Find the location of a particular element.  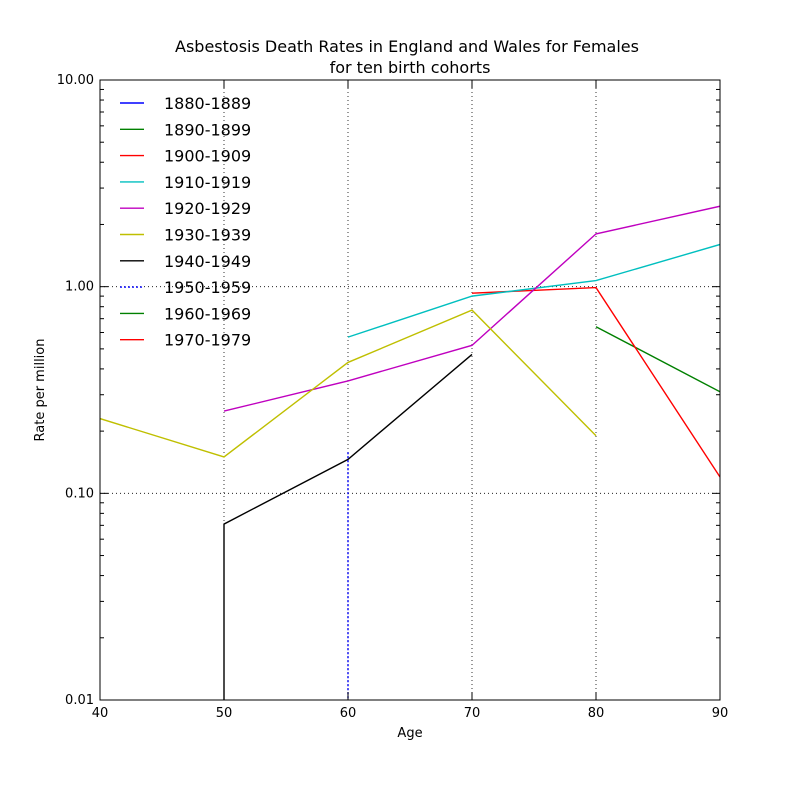

chart-subtitle: for ten birth cohorts is located at coordinates (410, 67).